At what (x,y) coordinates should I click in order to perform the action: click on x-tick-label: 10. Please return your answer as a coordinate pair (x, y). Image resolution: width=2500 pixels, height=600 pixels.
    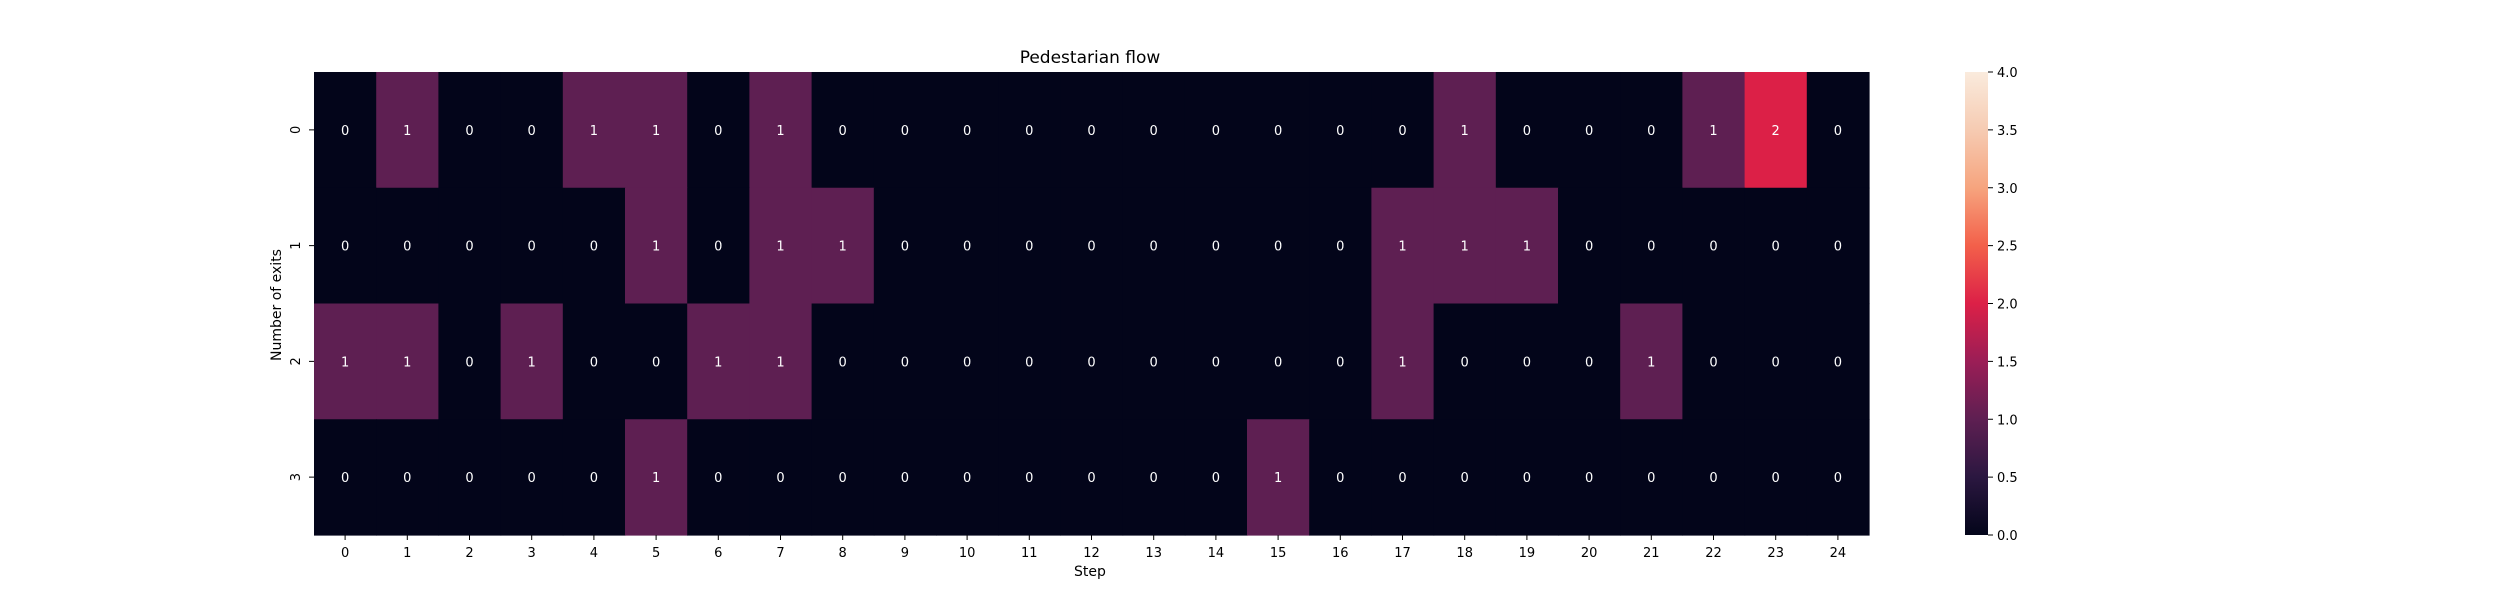
    Looking at the image, I should click on (967, 553).